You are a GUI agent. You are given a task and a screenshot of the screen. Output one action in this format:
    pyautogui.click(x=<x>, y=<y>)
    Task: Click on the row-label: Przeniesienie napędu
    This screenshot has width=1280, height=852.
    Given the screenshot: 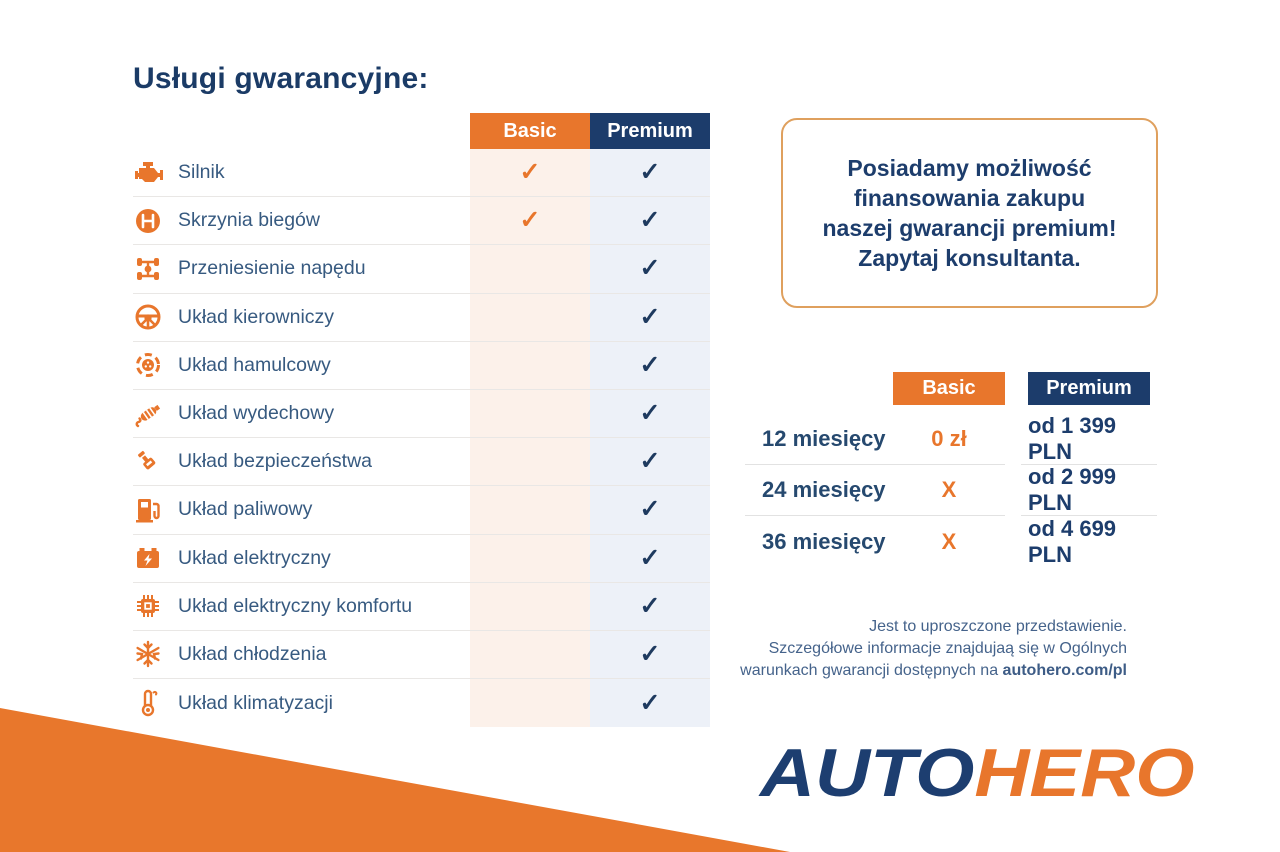 What is the action you would take?
    pyautogui.click(x=272, y=268)
    